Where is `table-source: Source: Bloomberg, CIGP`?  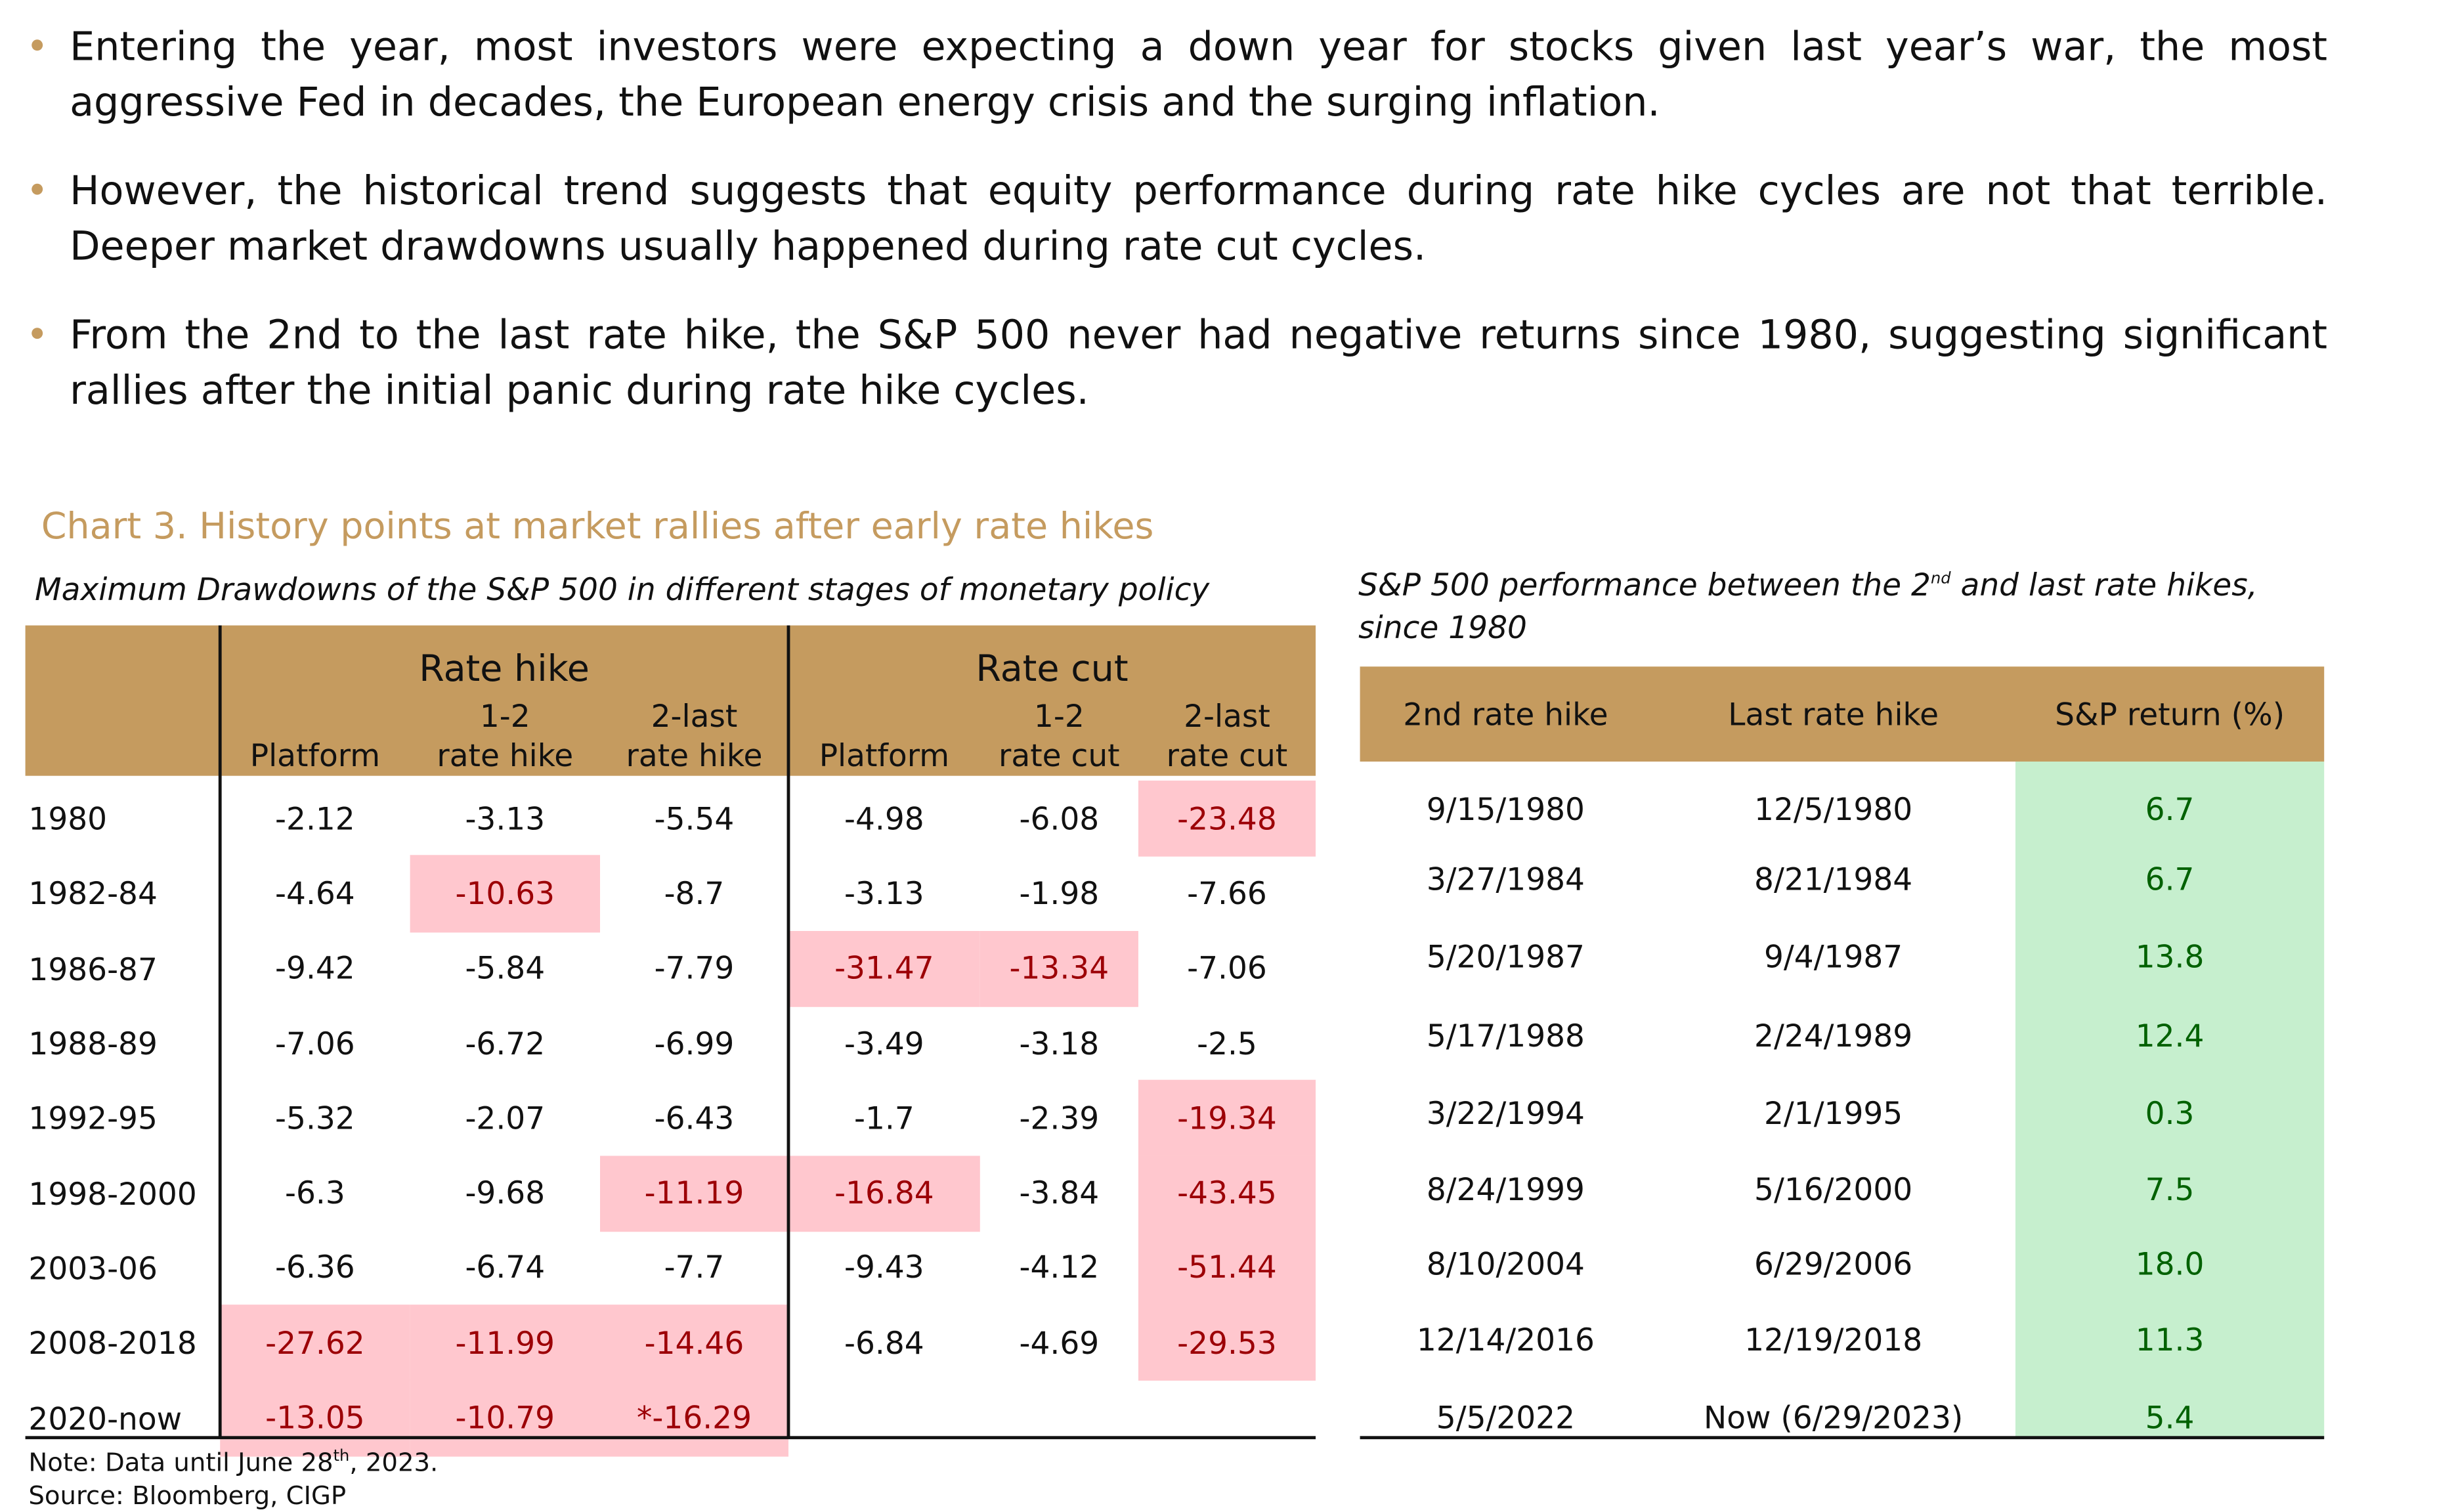
table-source: Source: Bloomberg, CIGP is located at coordinates (188, 1495).